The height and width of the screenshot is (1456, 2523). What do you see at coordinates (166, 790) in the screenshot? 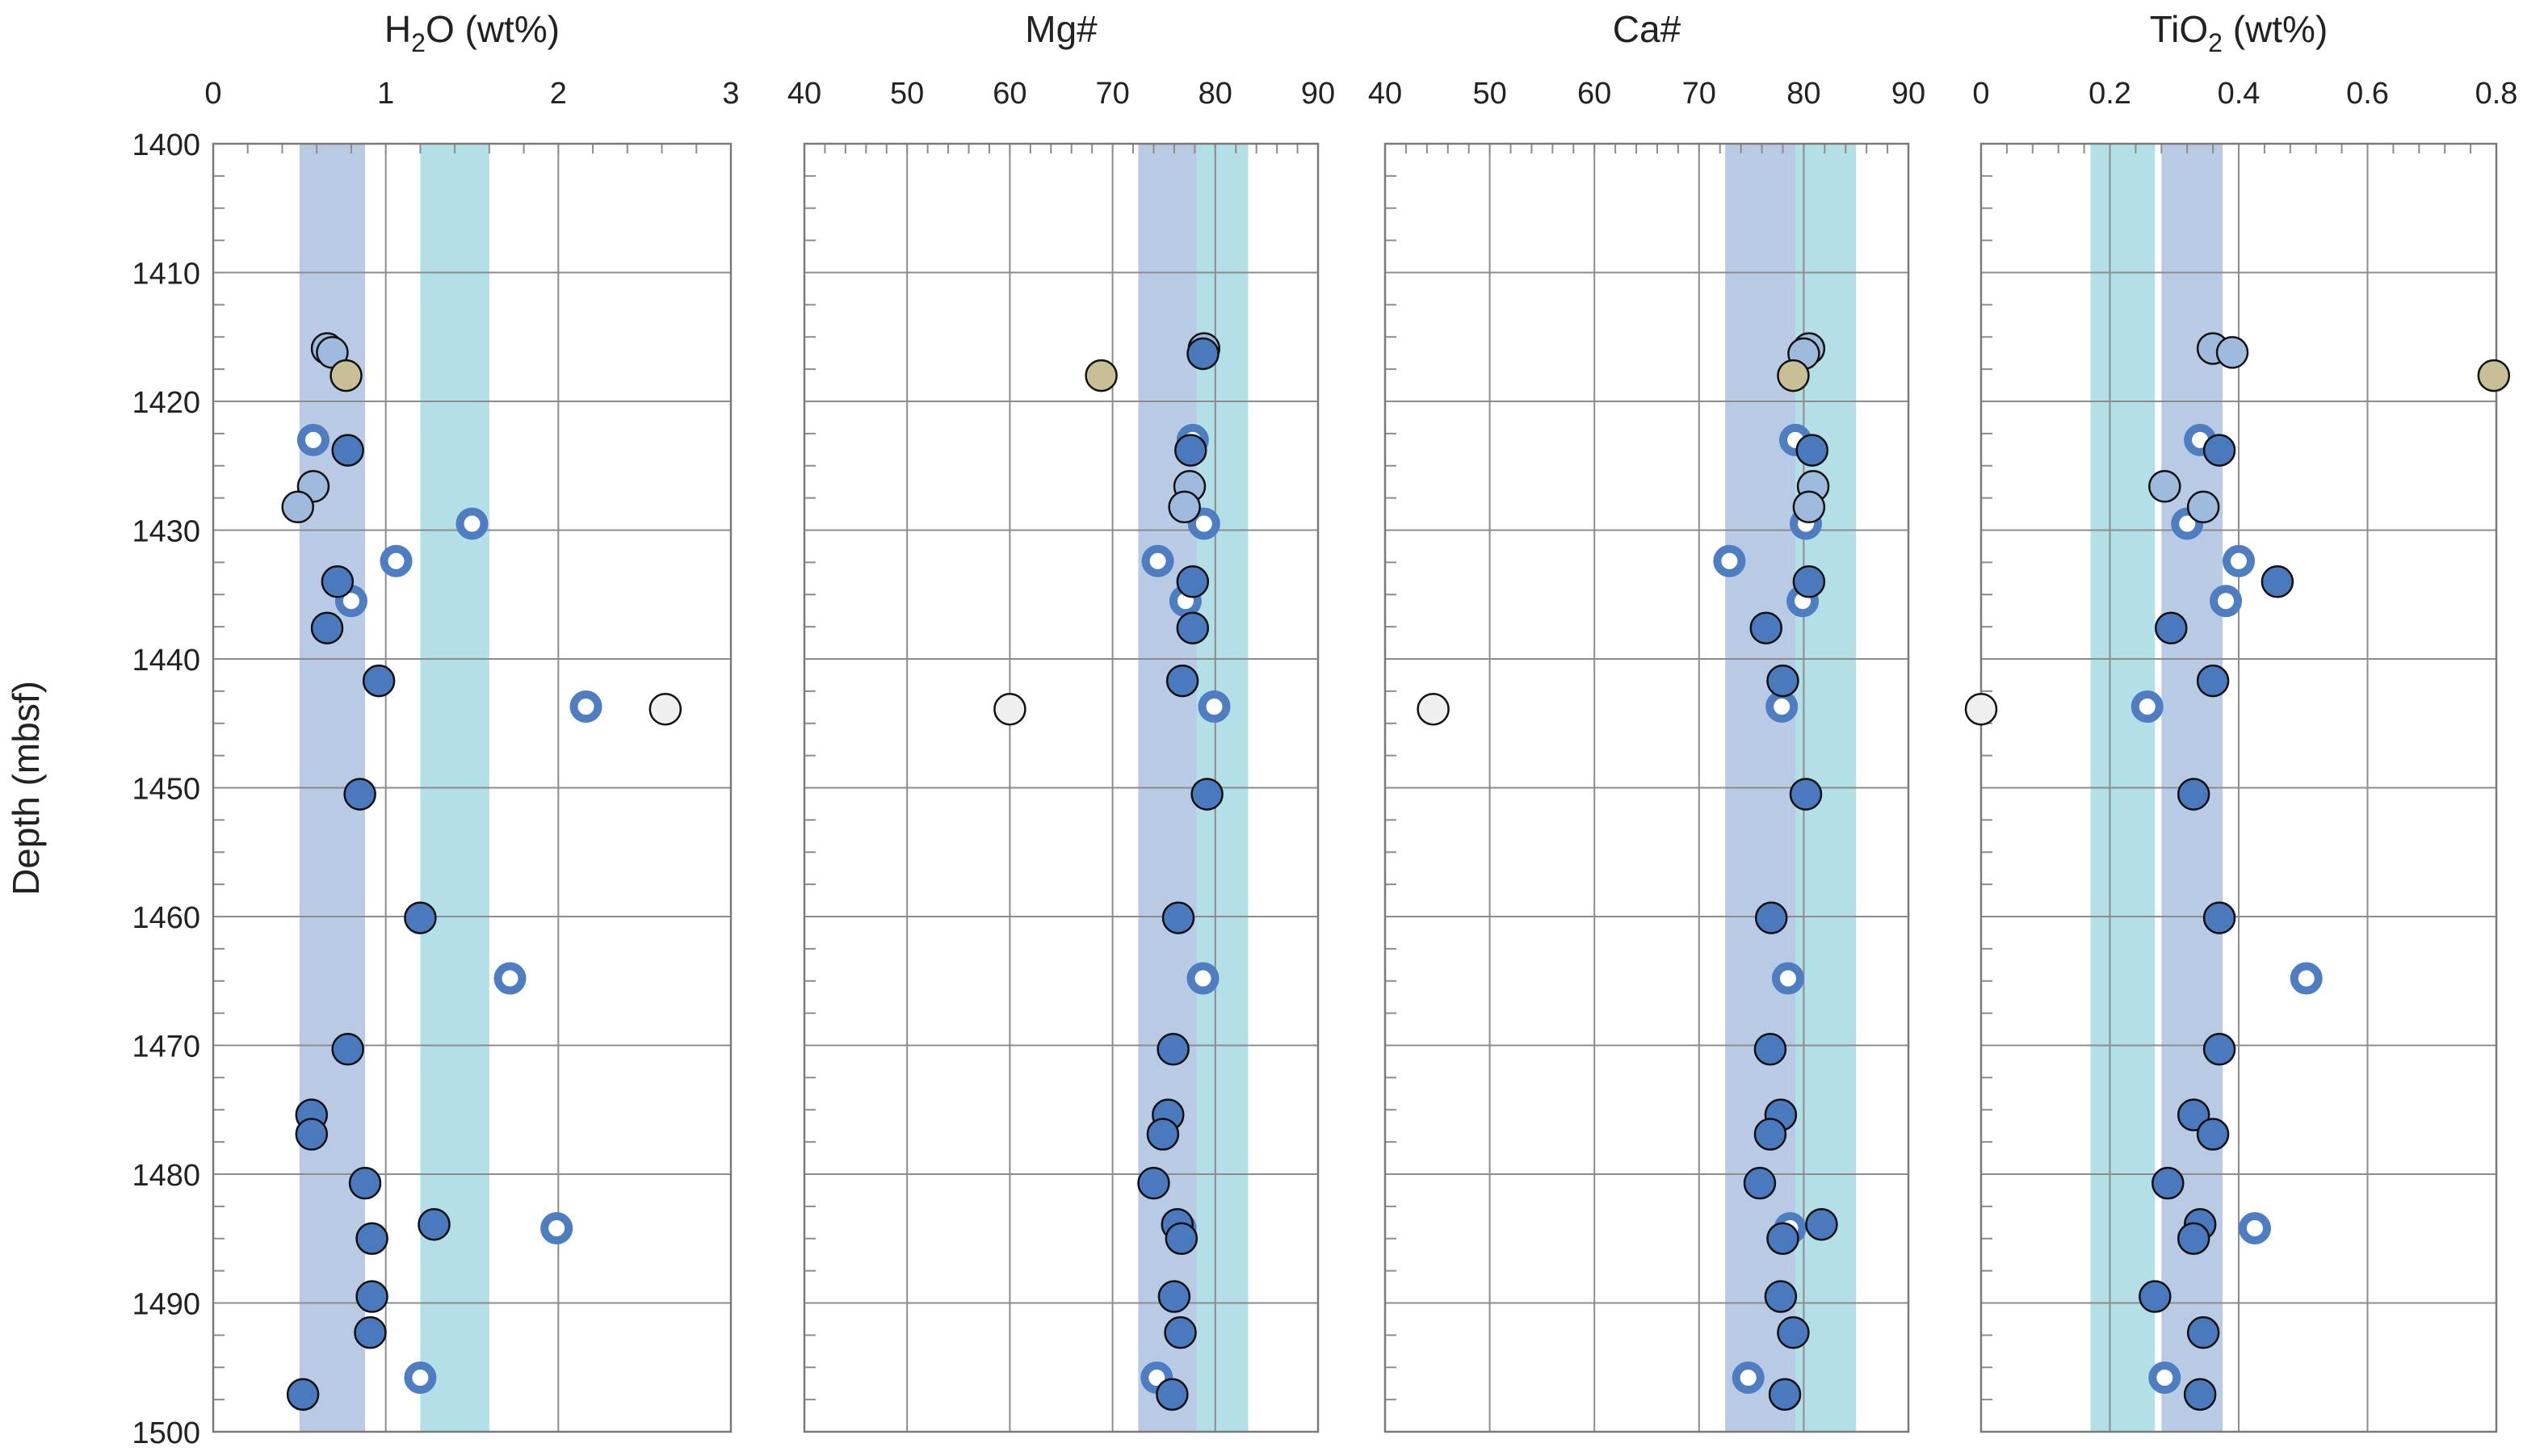
I see `y-tick-label: 1450` at bounding box center [166, 790].